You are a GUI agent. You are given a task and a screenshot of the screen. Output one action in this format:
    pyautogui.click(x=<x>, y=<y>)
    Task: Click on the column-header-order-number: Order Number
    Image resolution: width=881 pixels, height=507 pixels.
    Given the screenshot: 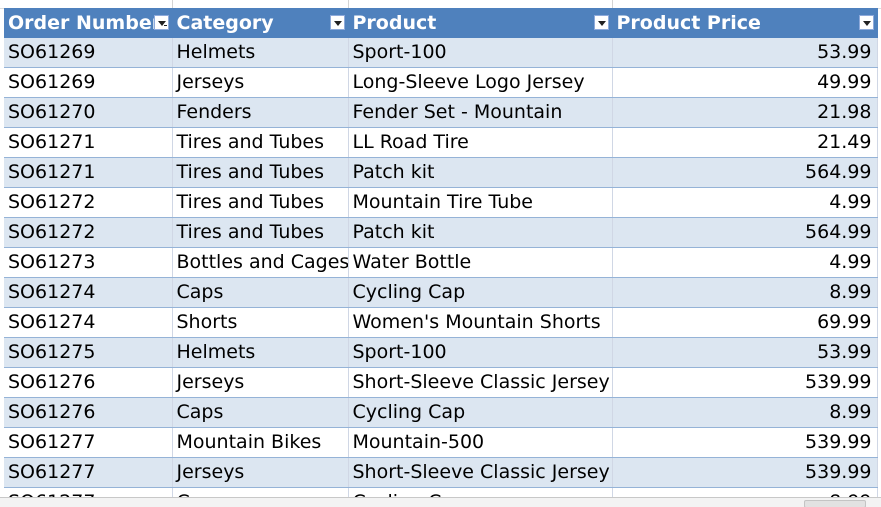 What is the action you would take?
    pyautogui.click(x=88, y=23)
    